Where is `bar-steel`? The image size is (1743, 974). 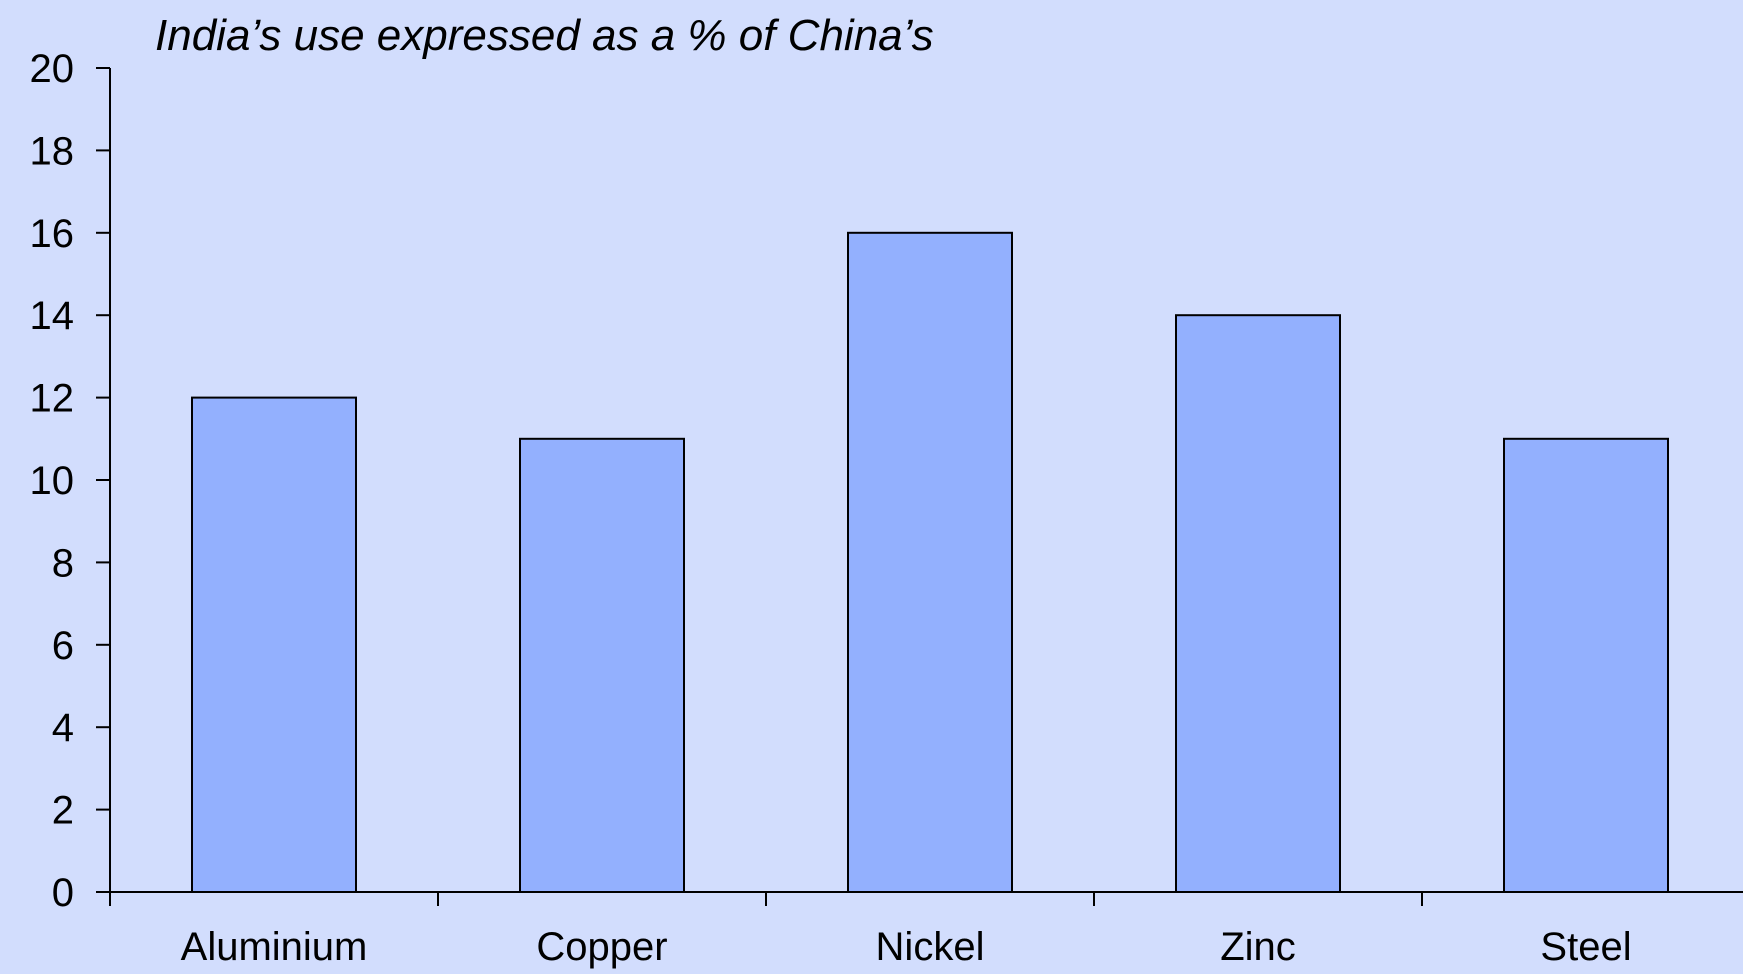 bar-steel is located at coordinates (1586, 665).